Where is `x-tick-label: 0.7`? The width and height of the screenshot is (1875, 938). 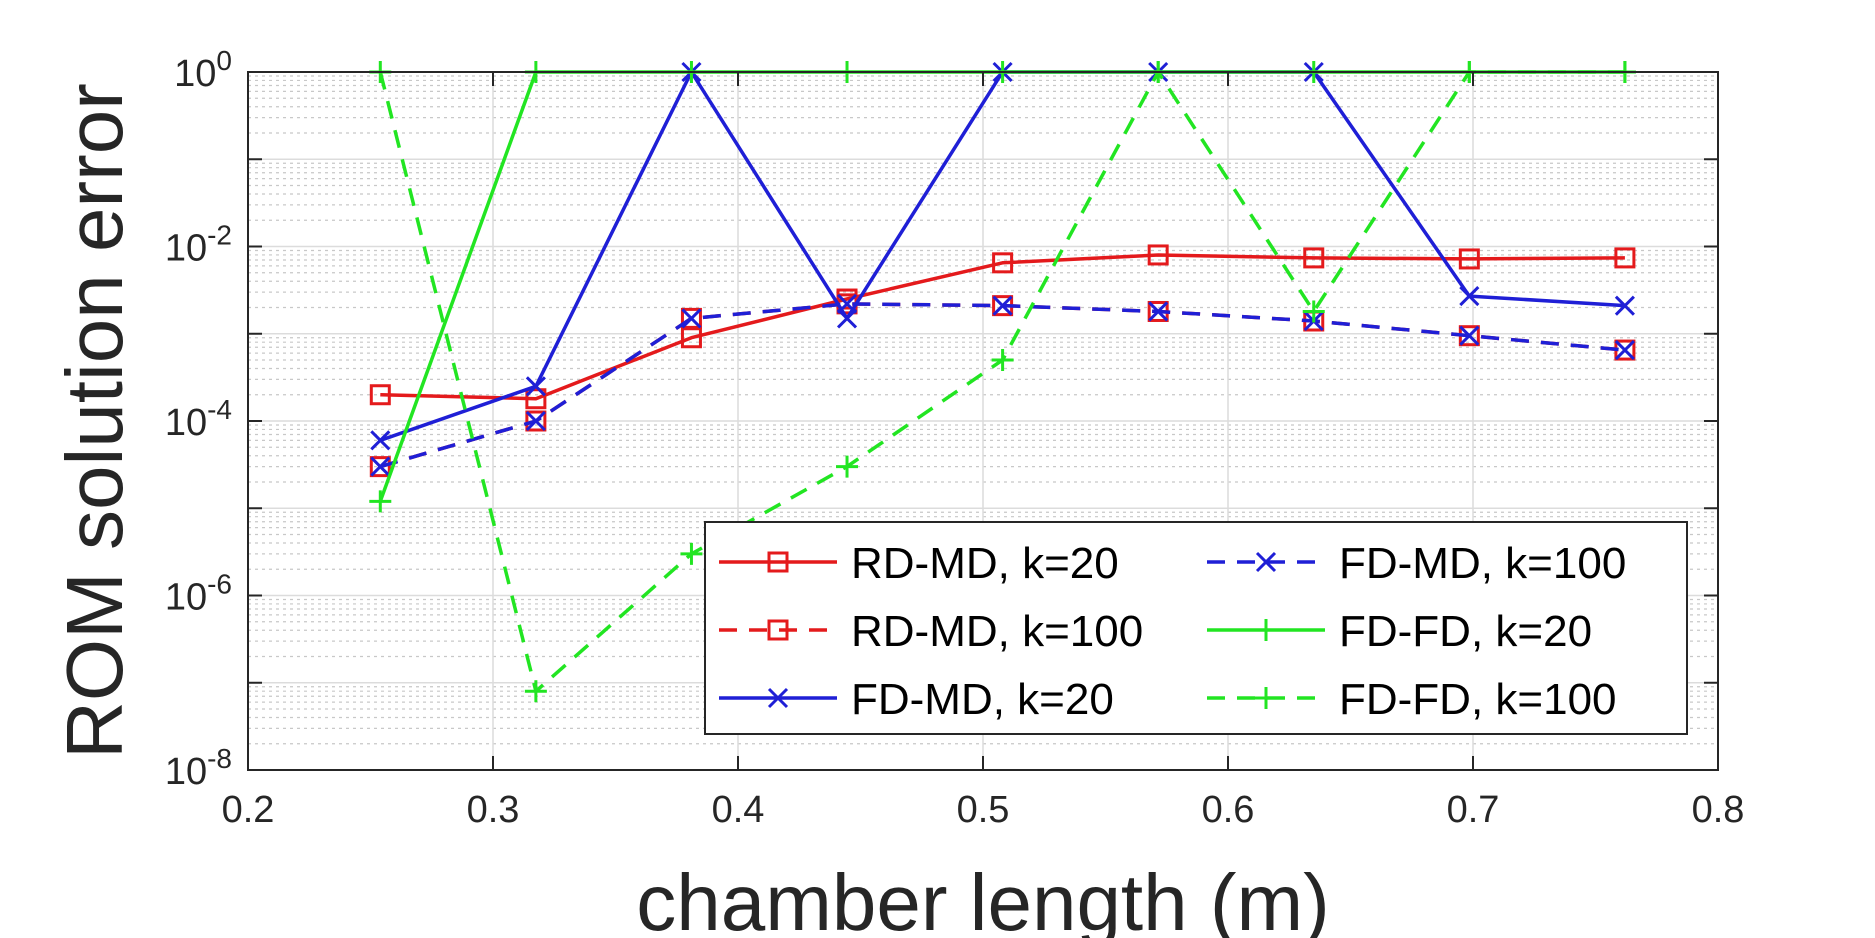
x-tick-label: 0.7 is located at coordinates (1473, 810).